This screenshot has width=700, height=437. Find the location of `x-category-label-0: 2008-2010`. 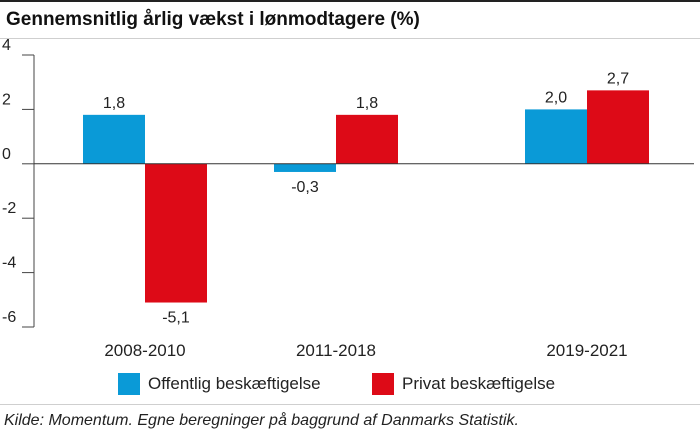

x-category-label-0: 2008-2010 is located at coordinates (144, 350).